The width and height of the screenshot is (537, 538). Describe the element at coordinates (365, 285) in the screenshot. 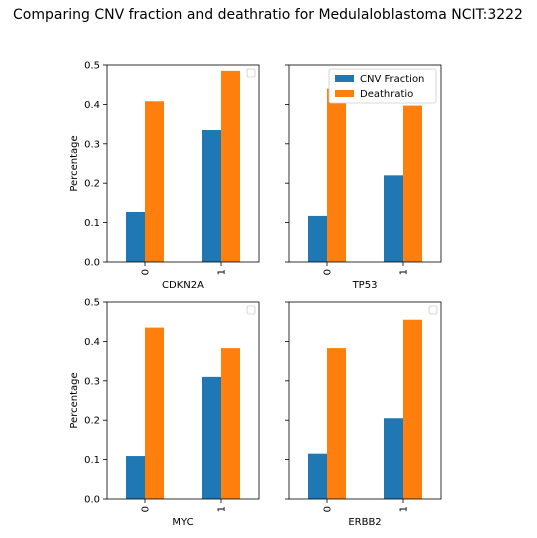

I see `x-axis-label-tp53: TP53` at that location.